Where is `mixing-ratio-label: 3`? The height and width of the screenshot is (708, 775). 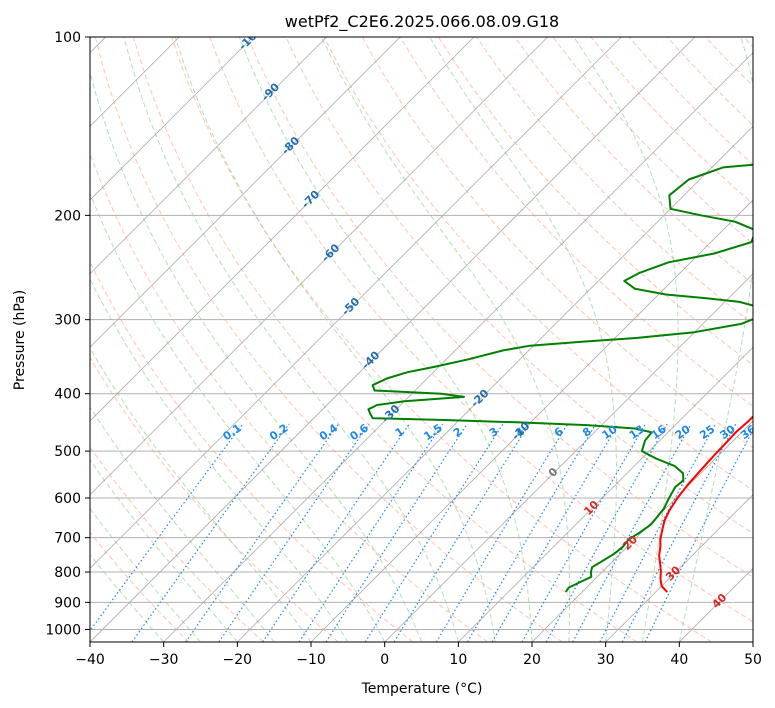 mixing-ratio-label: 3 is located at coordinates (494, 432).